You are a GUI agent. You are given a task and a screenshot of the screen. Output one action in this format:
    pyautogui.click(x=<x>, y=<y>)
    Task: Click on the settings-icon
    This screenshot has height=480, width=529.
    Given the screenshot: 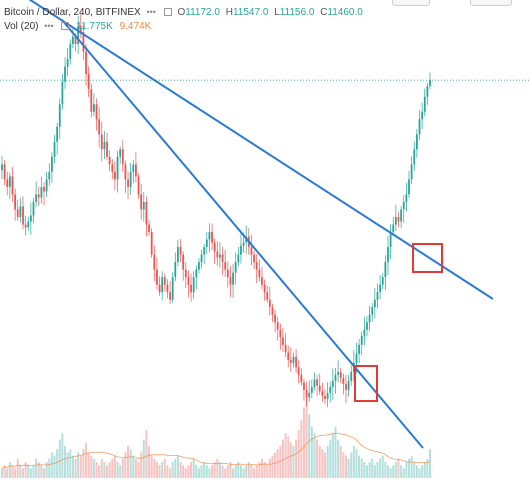 What is the action you would take?
    pyautogui.click(x=167, y=12)
    